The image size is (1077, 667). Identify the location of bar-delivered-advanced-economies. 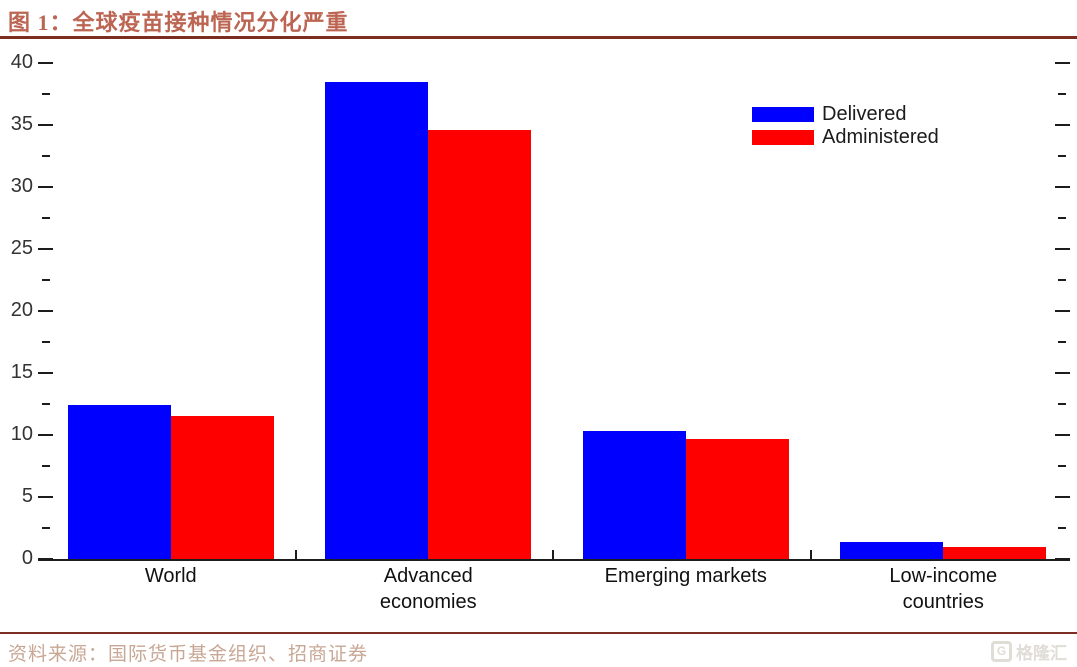
(377, 320).